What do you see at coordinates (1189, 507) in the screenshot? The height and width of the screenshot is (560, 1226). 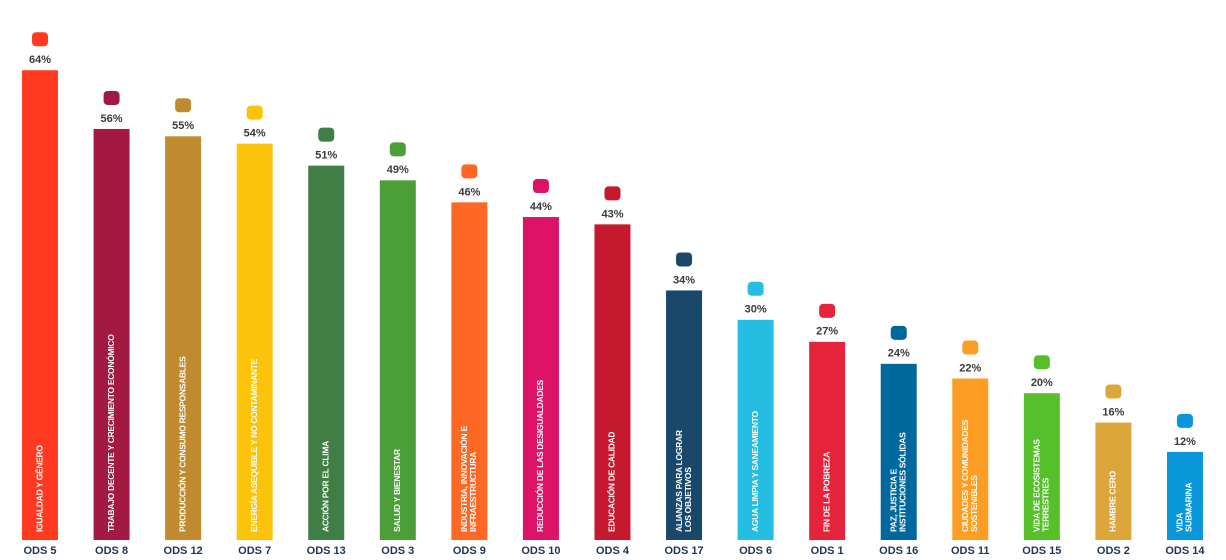 I see `bar-inner-label: SUBMARINA` at bounding box center [1189, 507].